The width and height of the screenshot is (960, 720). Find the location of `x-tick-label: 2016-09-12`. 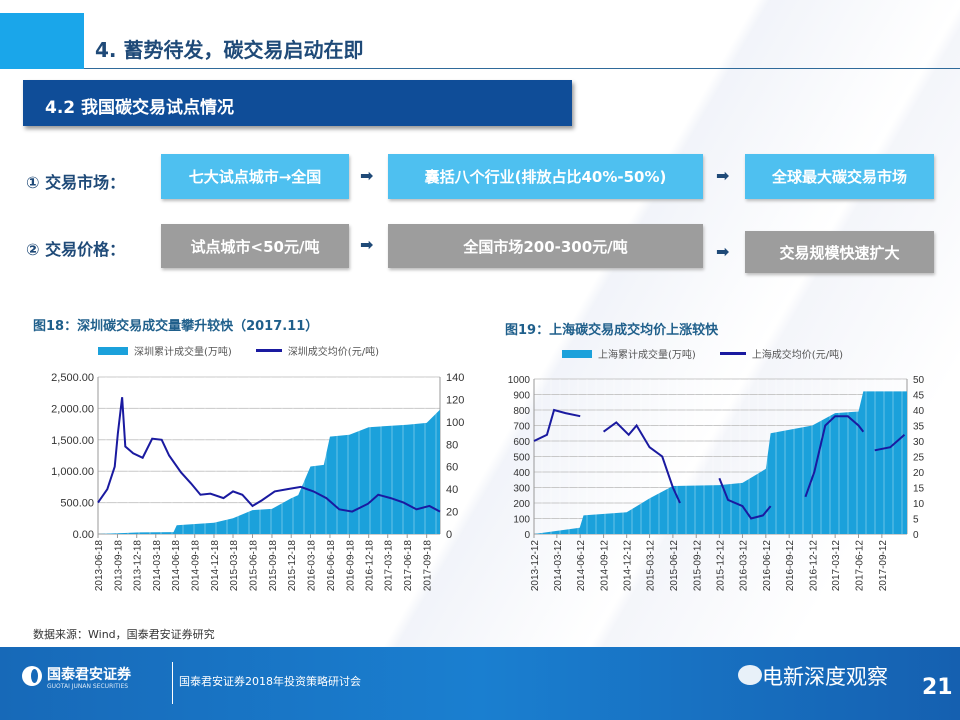

x-tick-label: 2016-09-12 is located at coordinates (790, 566).